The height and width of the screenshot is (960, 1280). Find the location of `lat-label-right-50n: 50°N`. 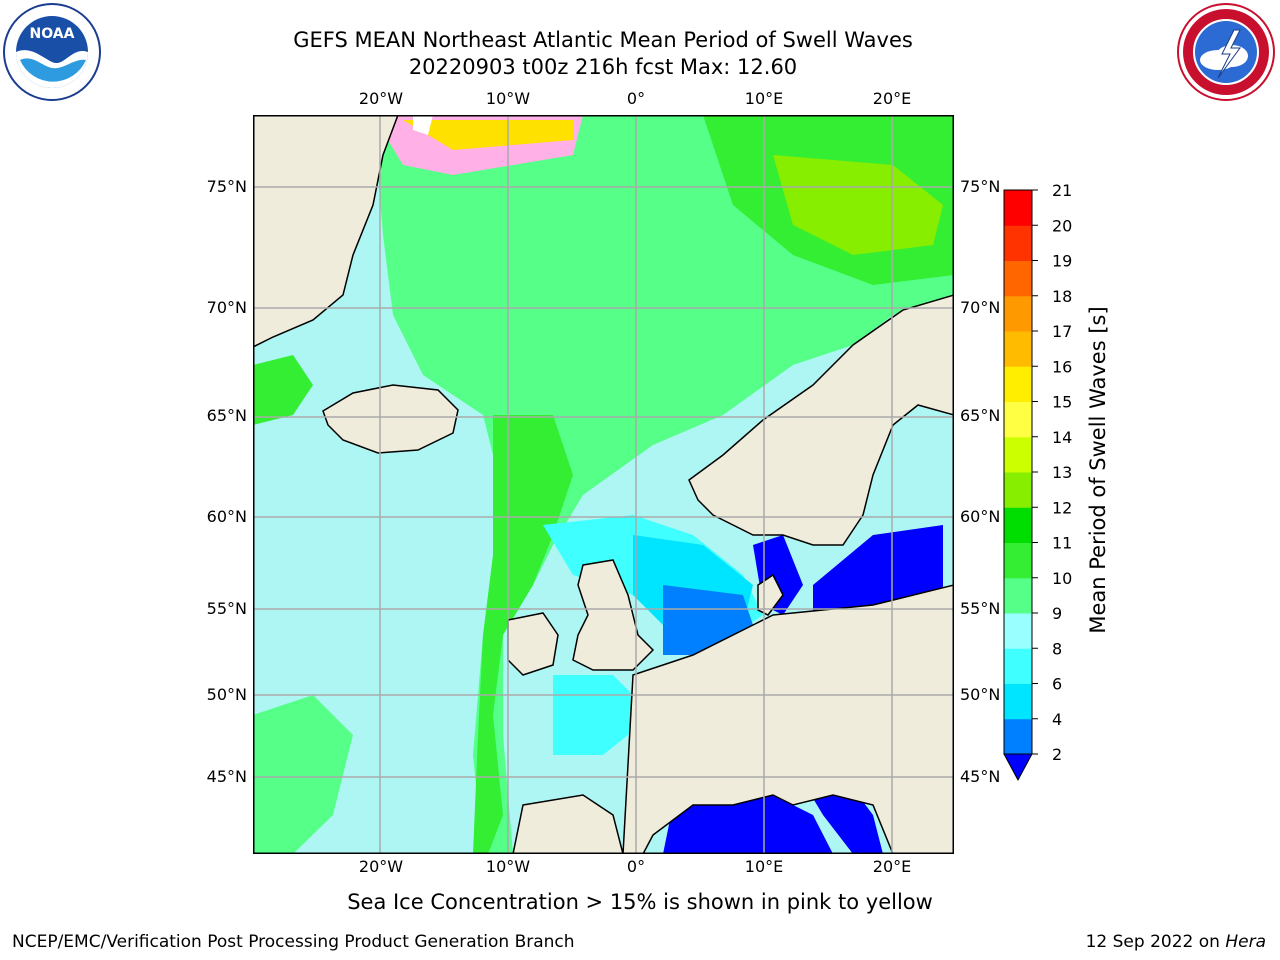

lat-label-right-50n: 50°N is located at coordinates (980, 694).